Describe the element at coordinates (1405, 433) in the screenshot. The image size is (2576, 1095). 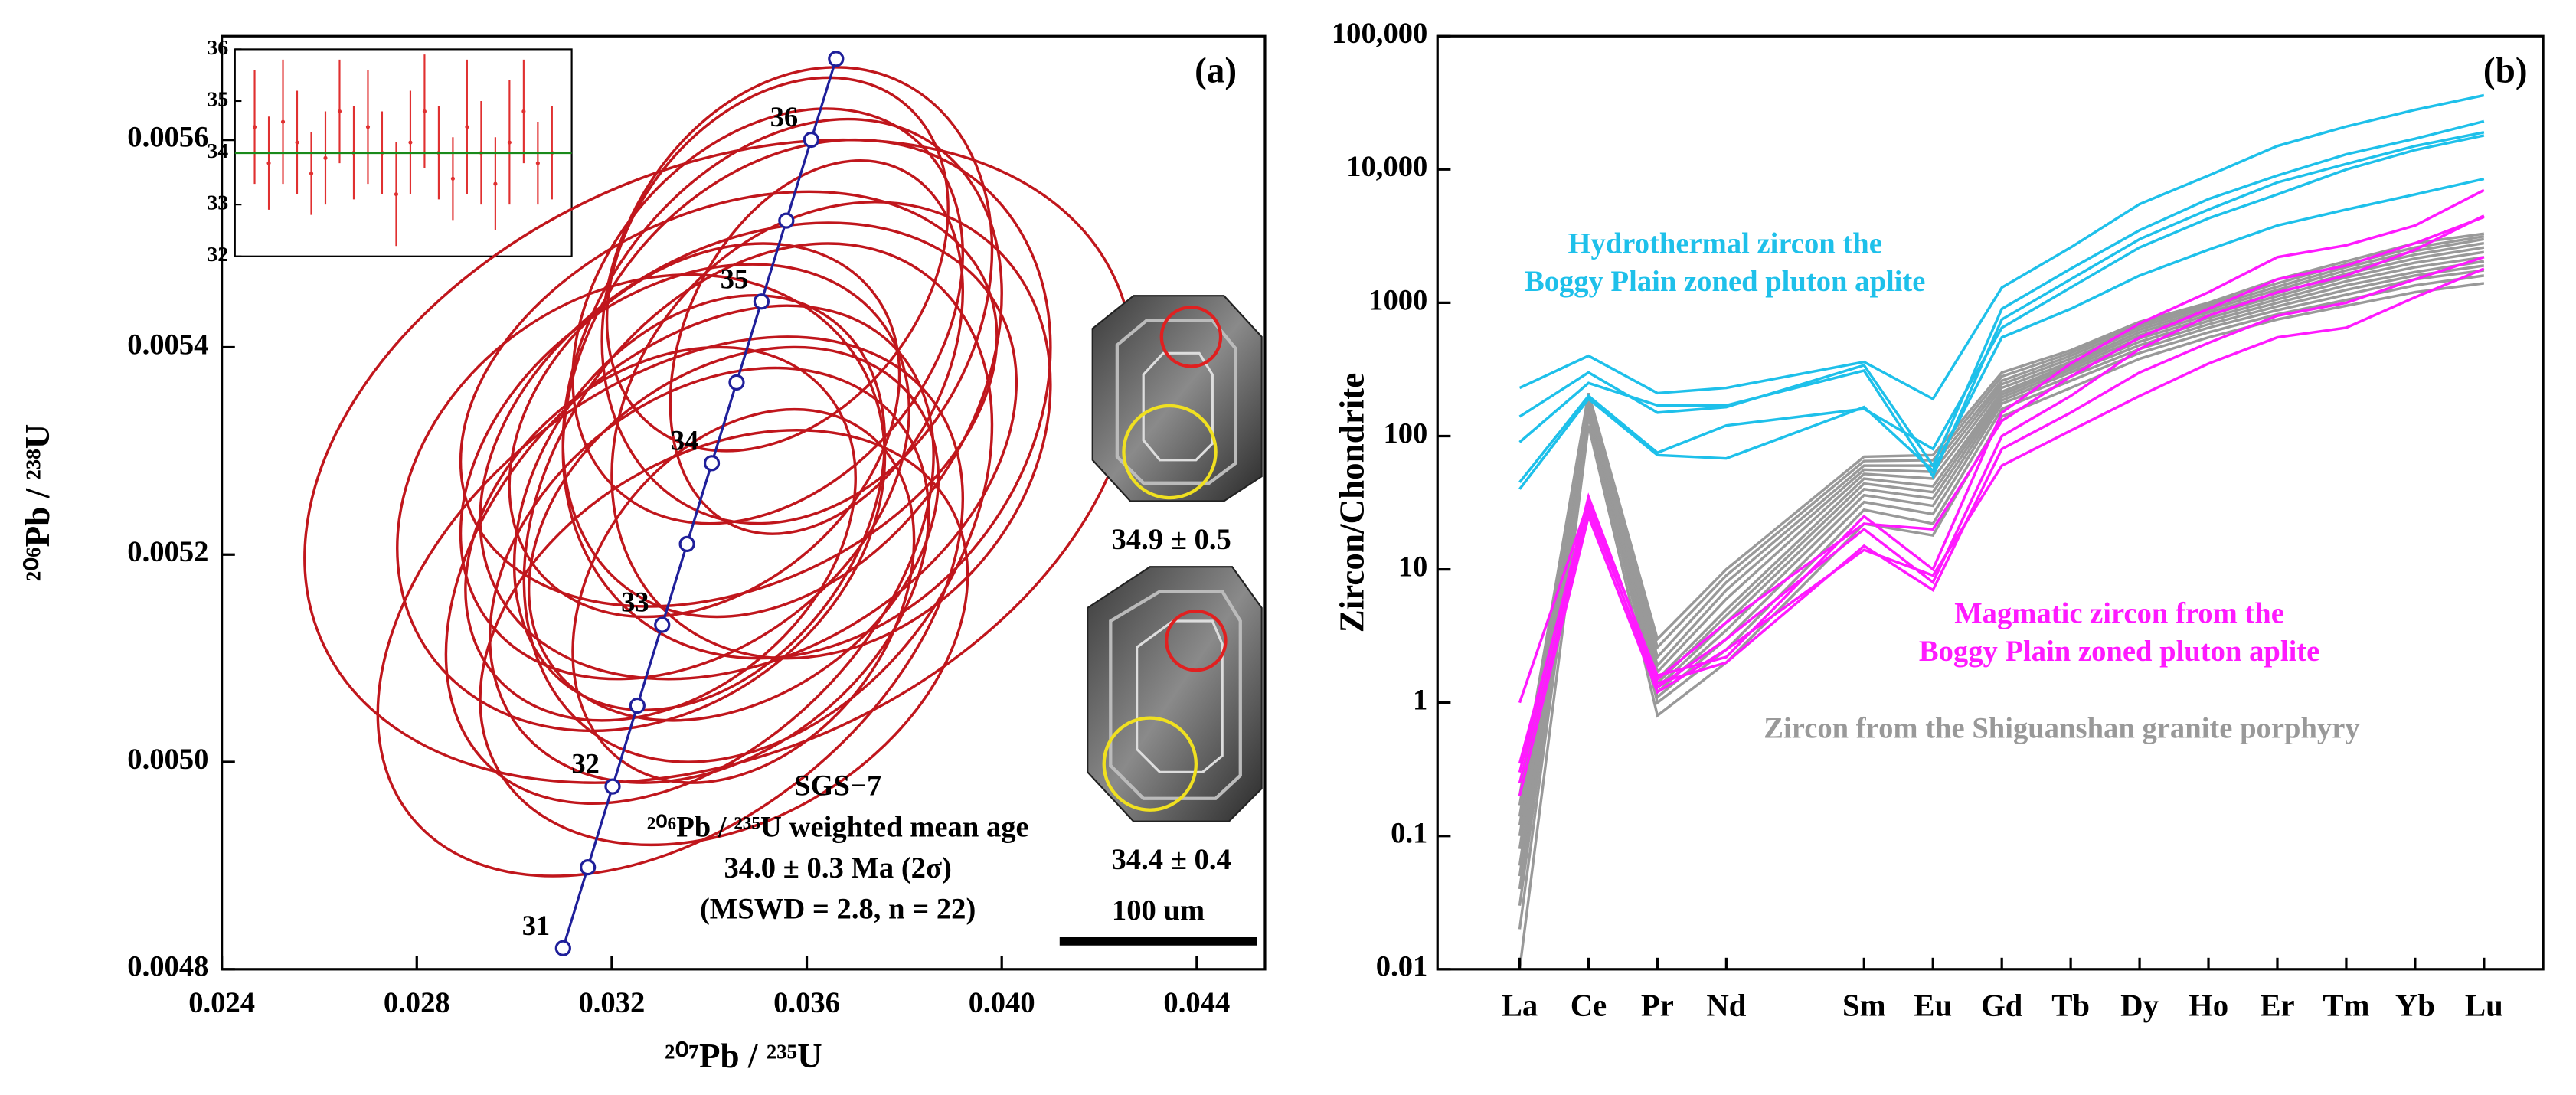
I see `y-tick-label: 100` at that location.